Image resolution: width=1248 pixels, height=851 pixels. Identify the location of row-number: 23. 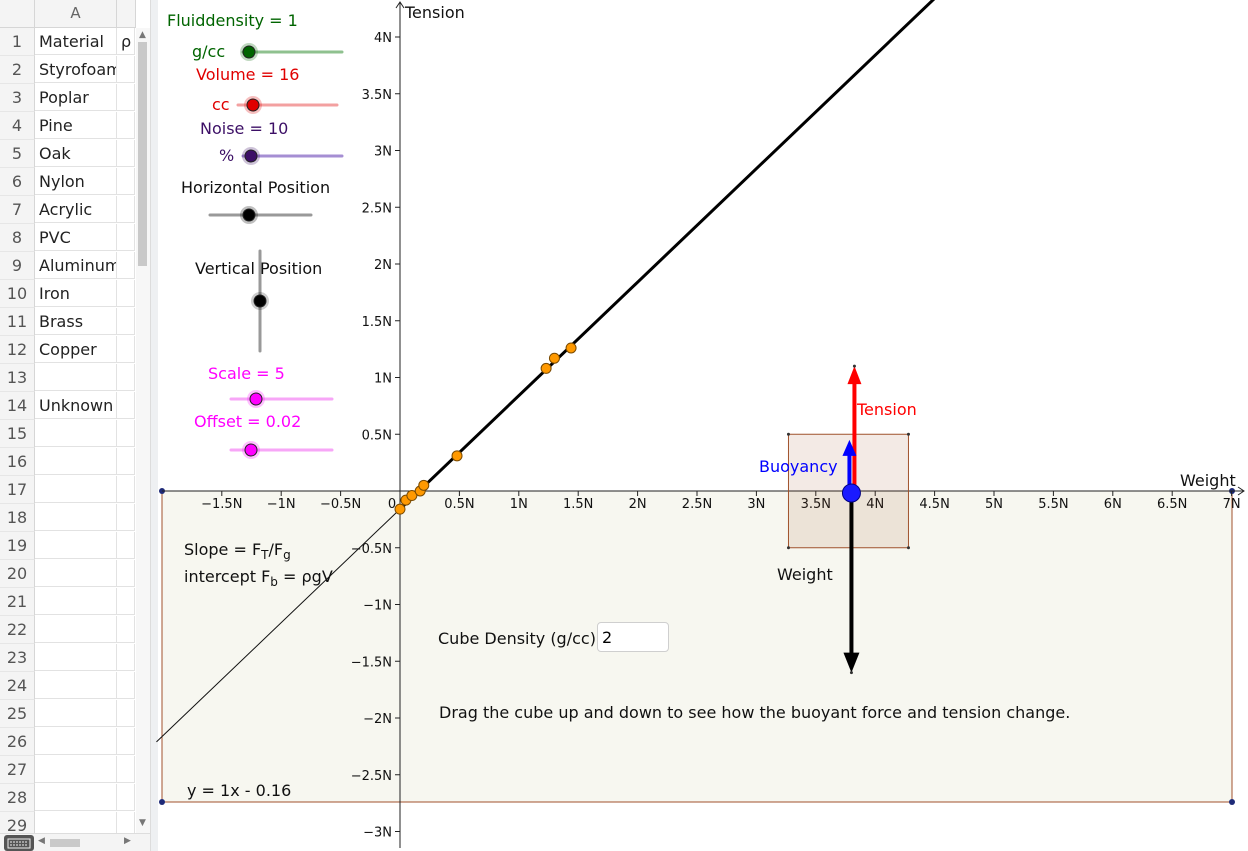
(17, 658).